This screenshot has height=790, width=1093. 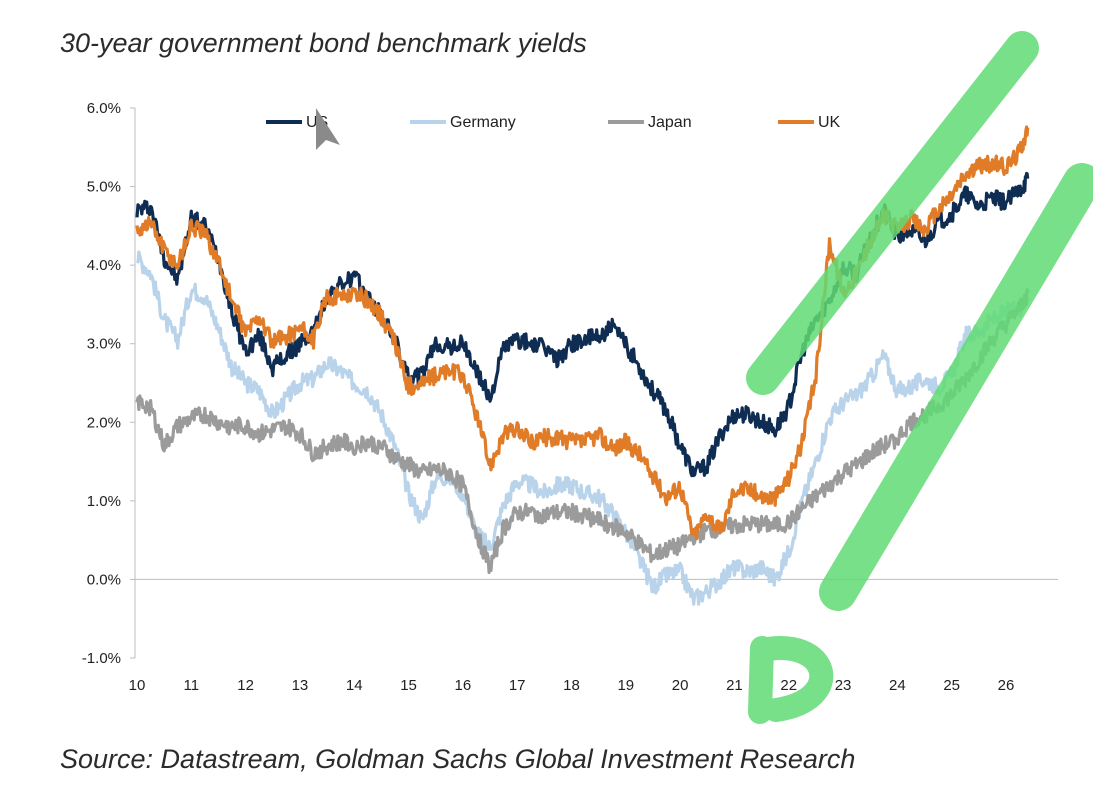 What do you see at coordinates (104, 422) in the screenshot?
I see `y-tick-label: 2.0%` at bounding box center [104, 422].